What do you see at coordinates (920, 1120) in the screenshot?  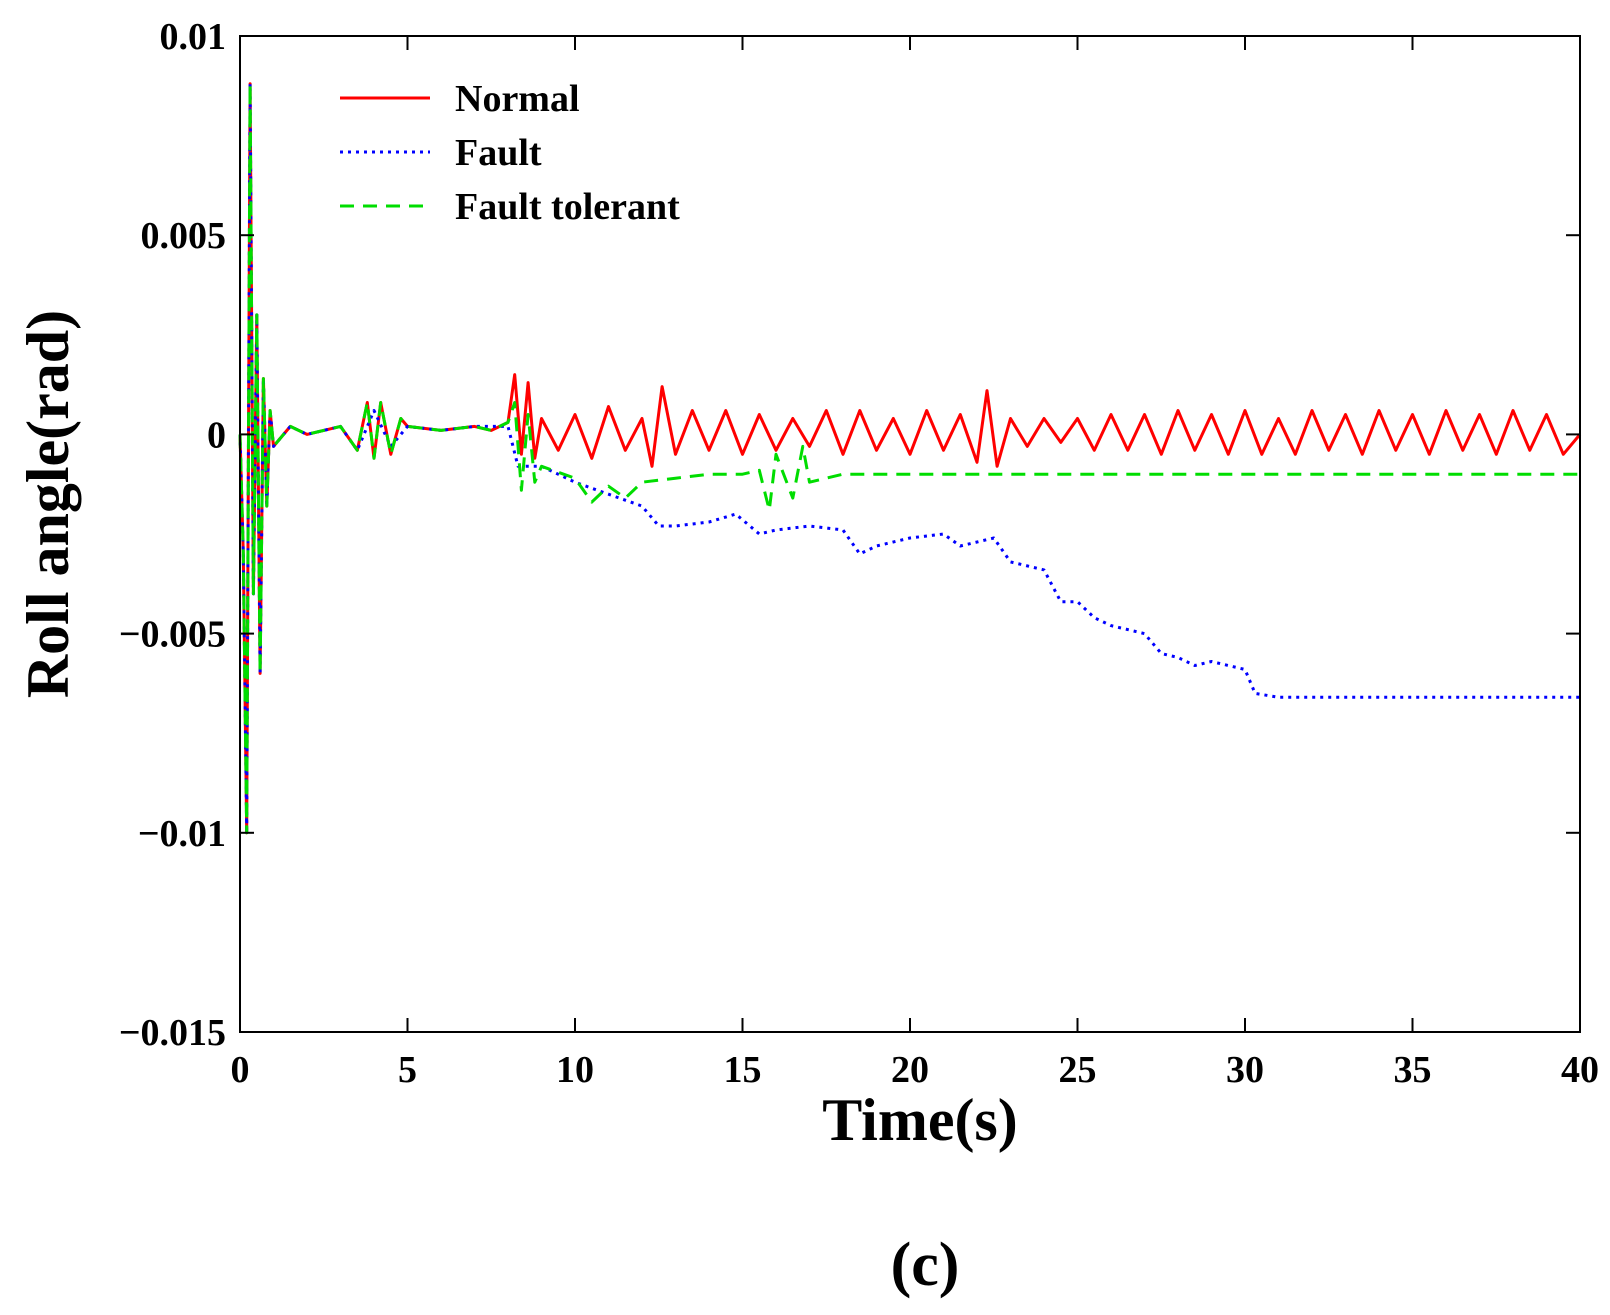 I see `x-axis-label: Time(s)` at bounding box center [920, 1120].